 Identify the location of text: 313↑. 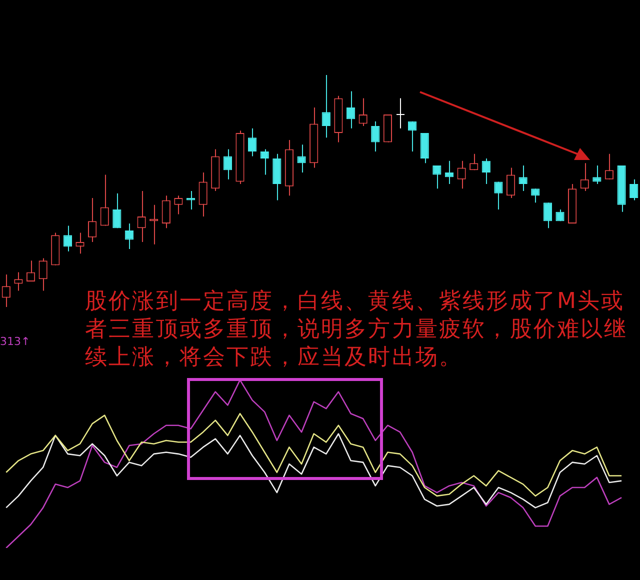
(15, 341).